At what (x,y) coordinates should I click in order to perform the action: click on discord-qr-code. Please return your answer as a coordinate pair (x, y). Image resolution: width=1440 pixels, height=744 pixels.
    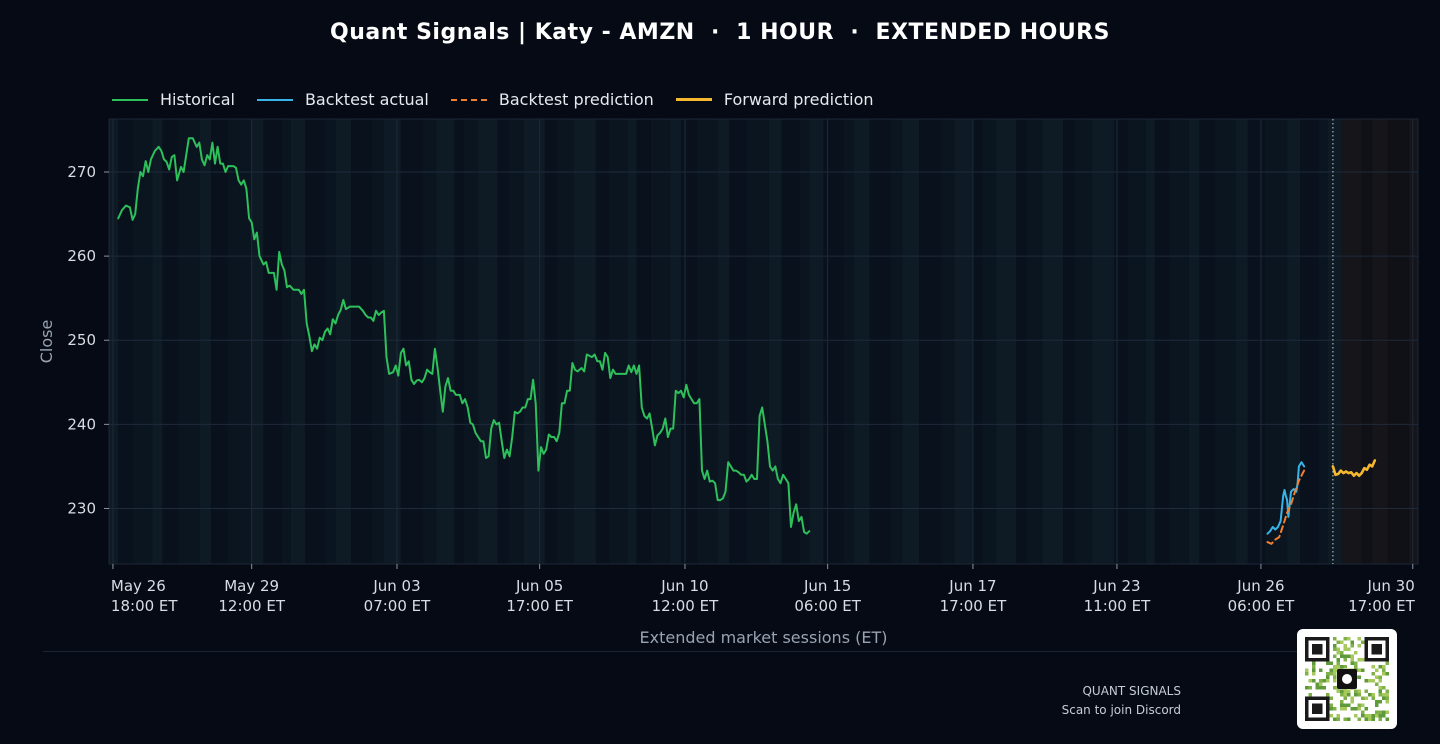
    Looking at the image, I should click on (1347, 679).